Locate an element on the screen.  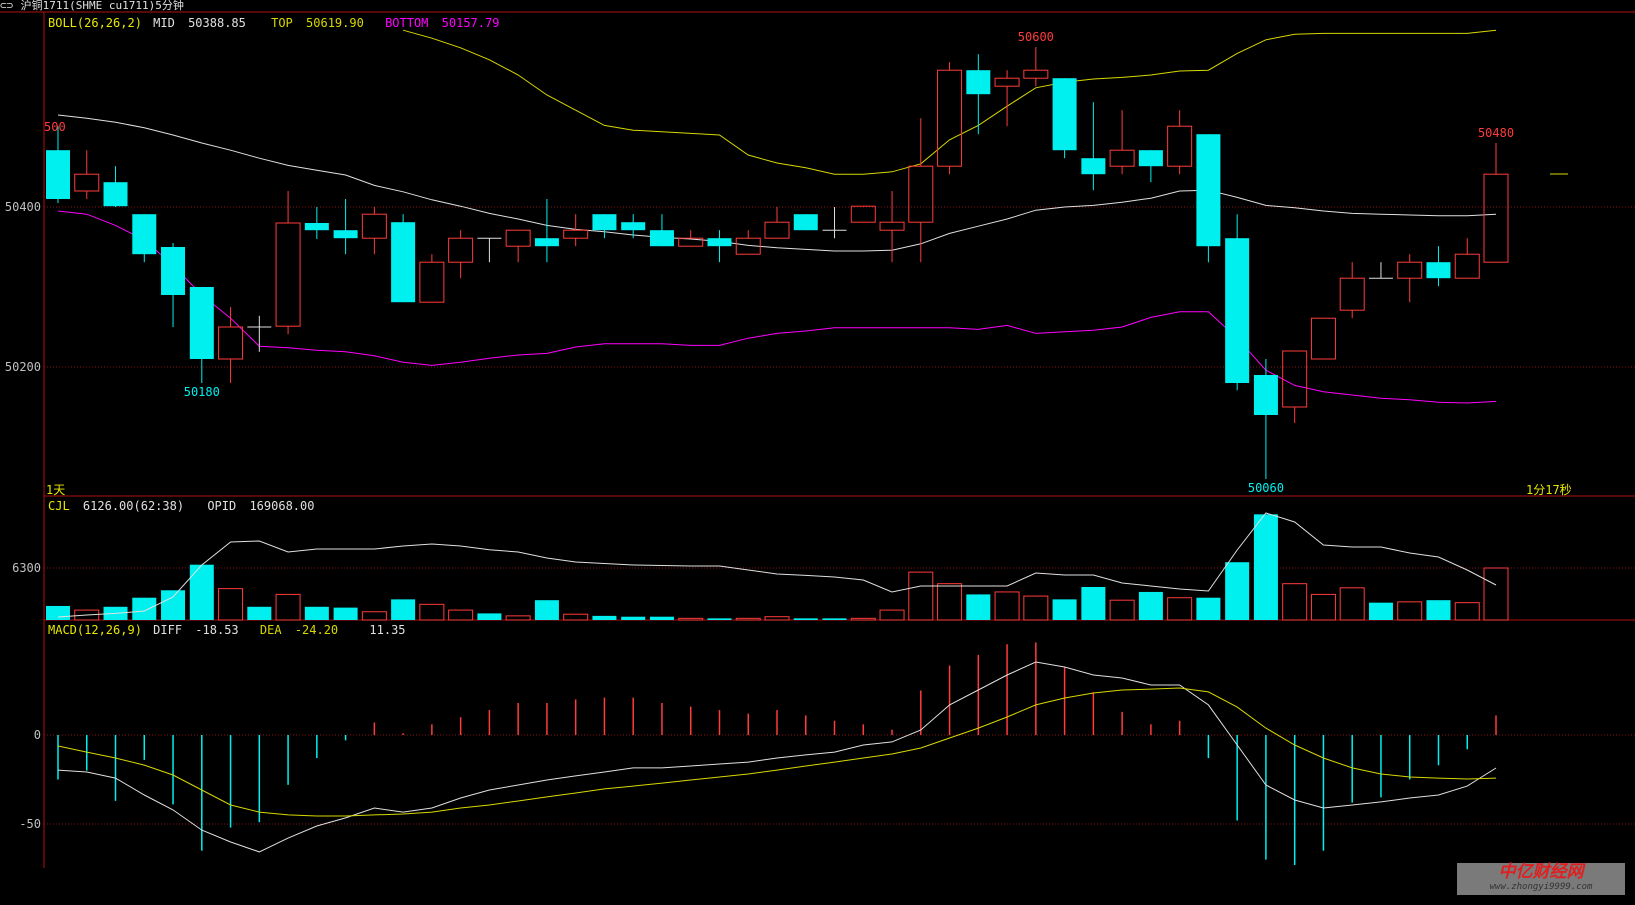
watermark: 中亿财经网 www.zhongyi9999.com is located at coordinates (1541, 879).